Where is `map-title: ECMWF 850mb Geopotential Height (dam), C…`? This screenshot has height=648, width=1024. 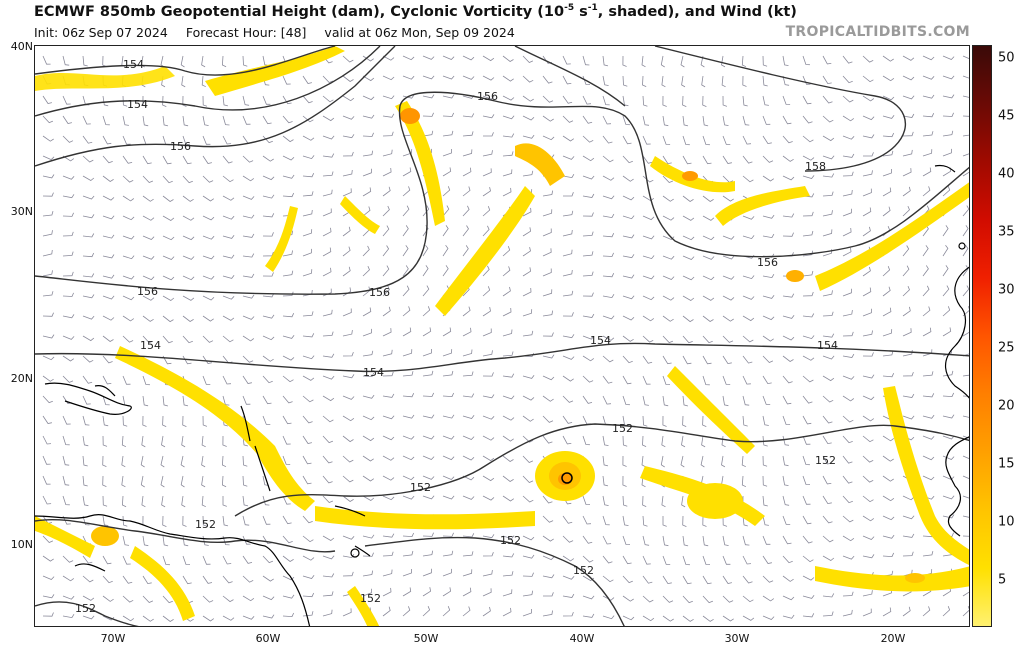 map-title: ECMWF 850mb Geopotential Height (dam), C… is located at coordinates (415, 11).